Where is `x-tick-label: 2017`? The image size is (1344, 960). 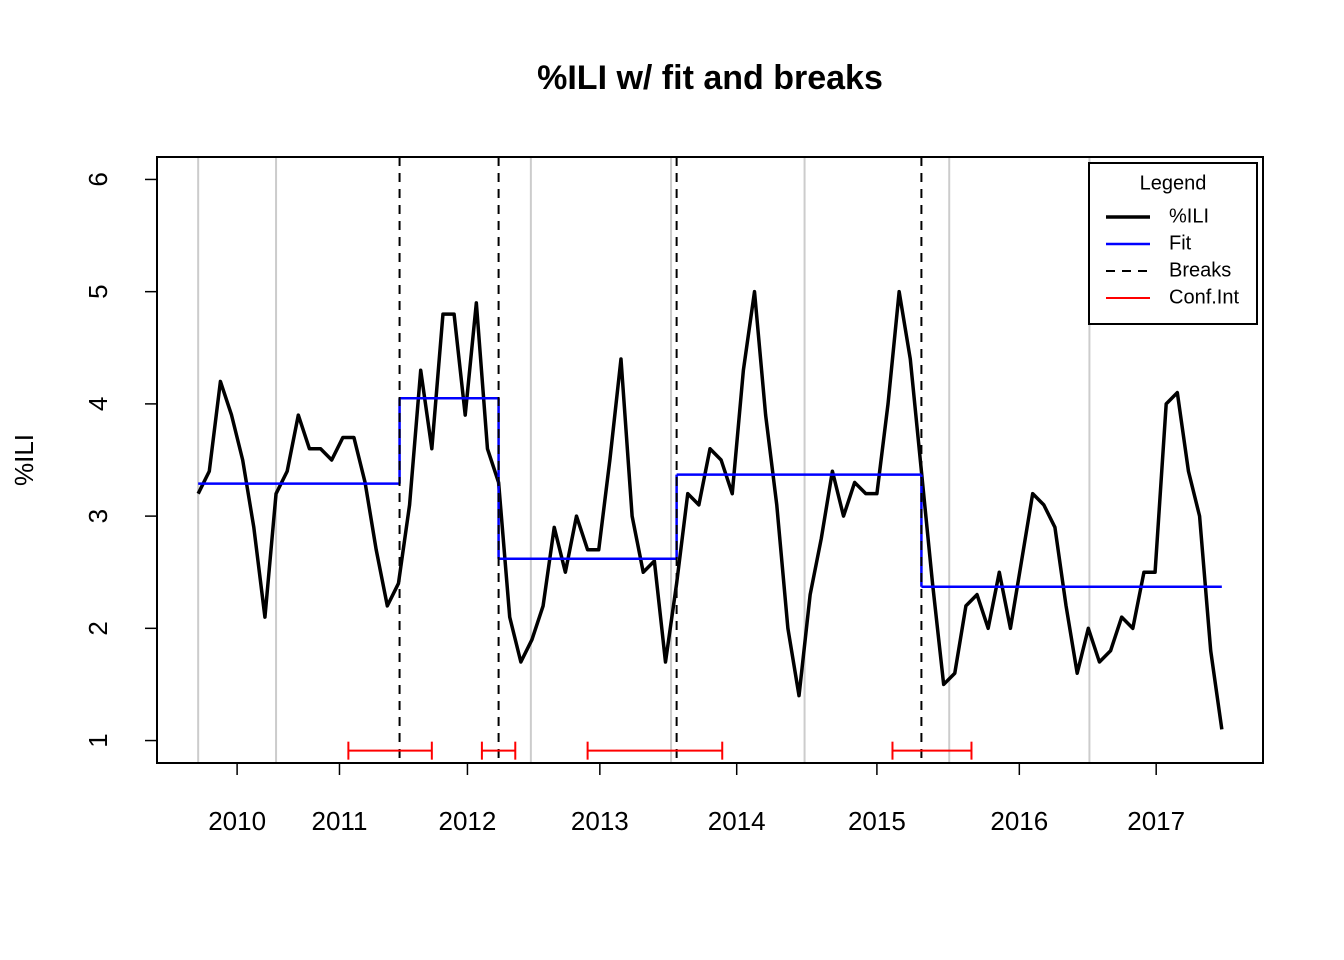
x-tick-label: 2017 is located at coordinates (1156, 821).